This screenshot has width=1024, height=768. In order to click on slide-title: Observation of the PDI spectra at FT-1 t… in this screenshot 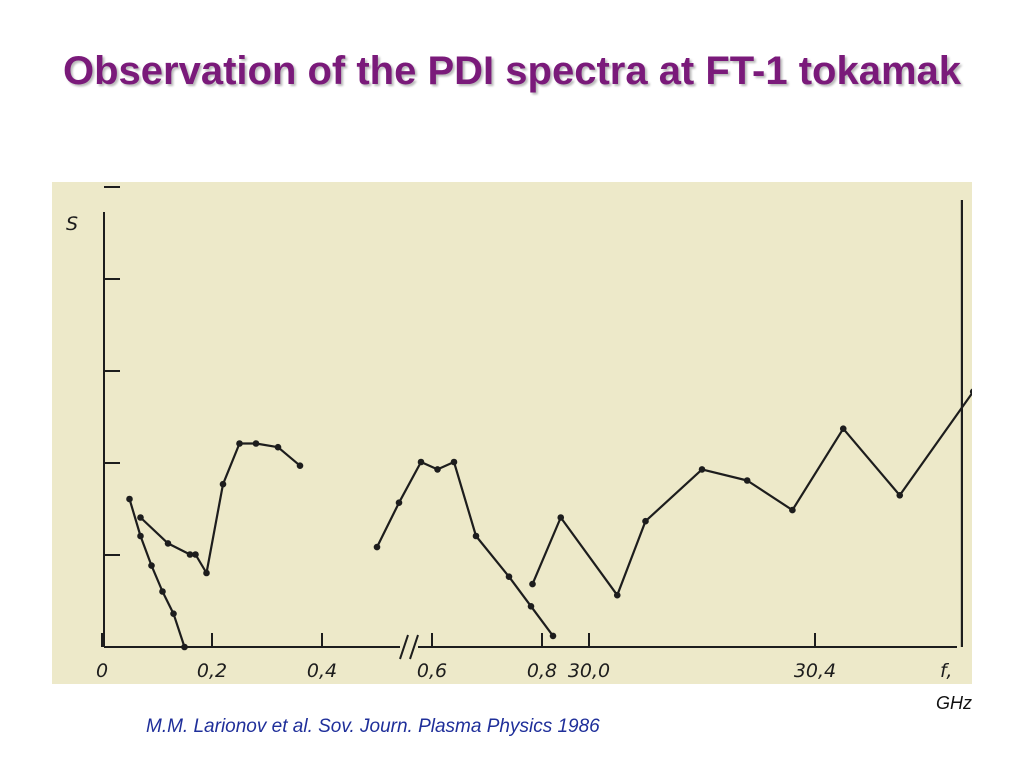, I will do `click(512, 71)`.